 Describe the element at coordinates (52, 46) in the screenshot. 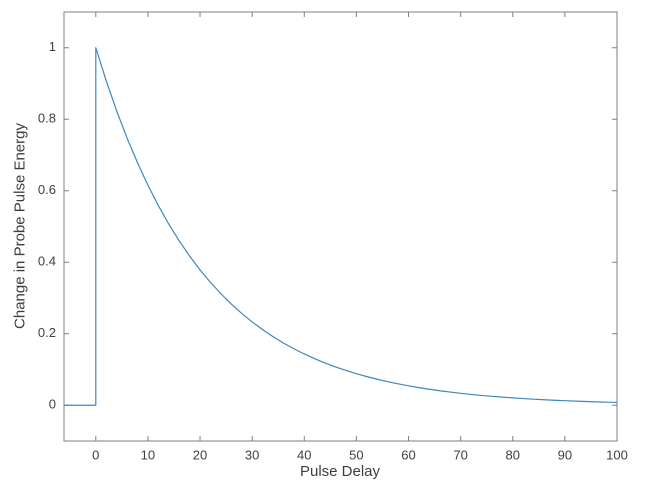

I see `y-tick-label: 1` at that location.